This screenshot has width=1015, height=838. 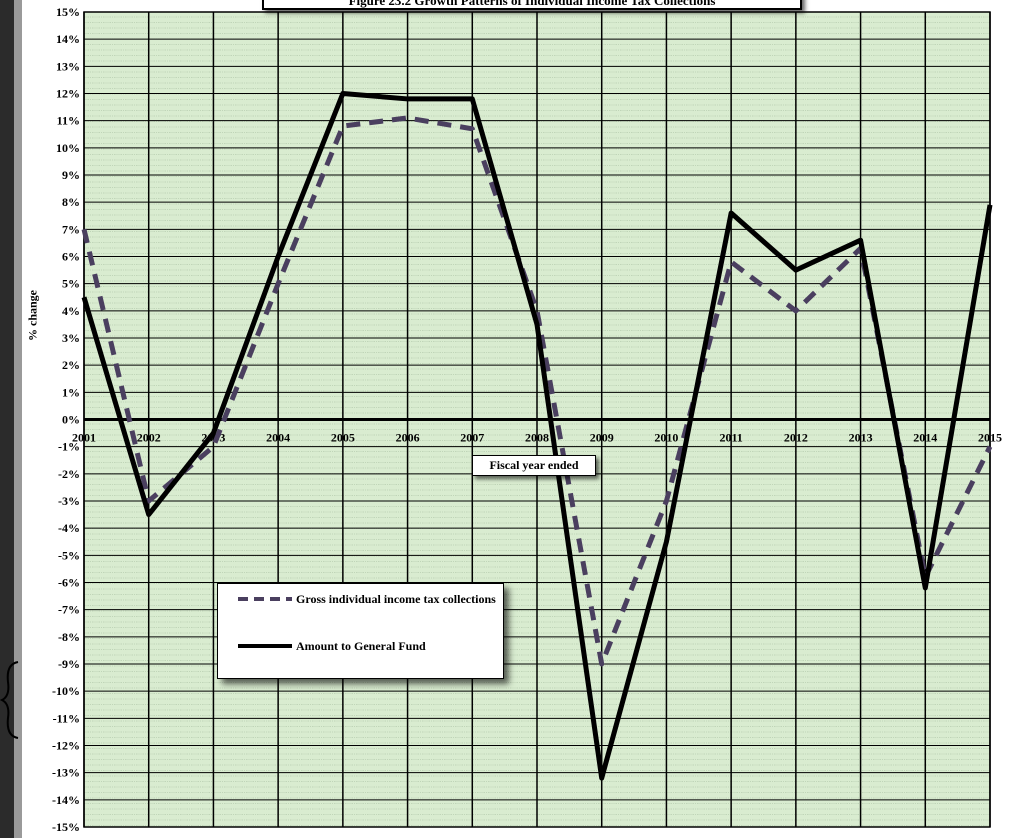 What do you see at coordinates (68, 121) in the screenshot?
I see `y-tick-label: 11%` at bounding box center [68, 121].